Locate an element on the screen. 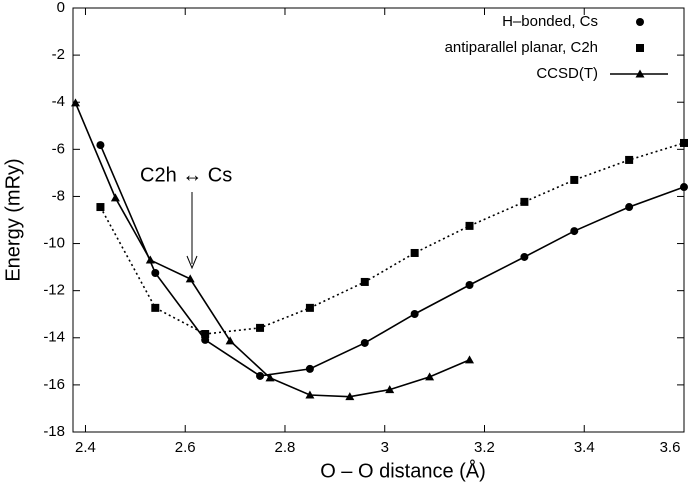 This screenshot has width=700, height=489. x-axis-label: O – O distance (Å) is located at coordinates (403, 470).